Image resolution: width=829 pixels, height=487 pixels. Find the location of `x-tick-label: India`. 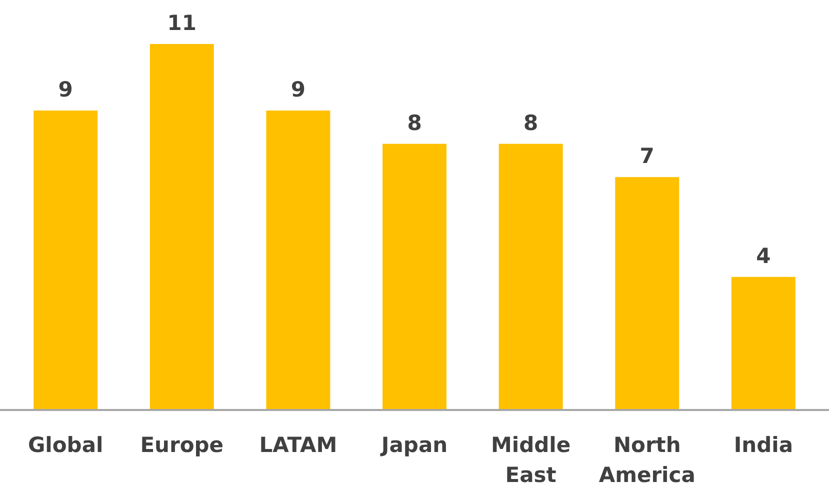

x-tick-label: India is located at coordinates (764, 445).